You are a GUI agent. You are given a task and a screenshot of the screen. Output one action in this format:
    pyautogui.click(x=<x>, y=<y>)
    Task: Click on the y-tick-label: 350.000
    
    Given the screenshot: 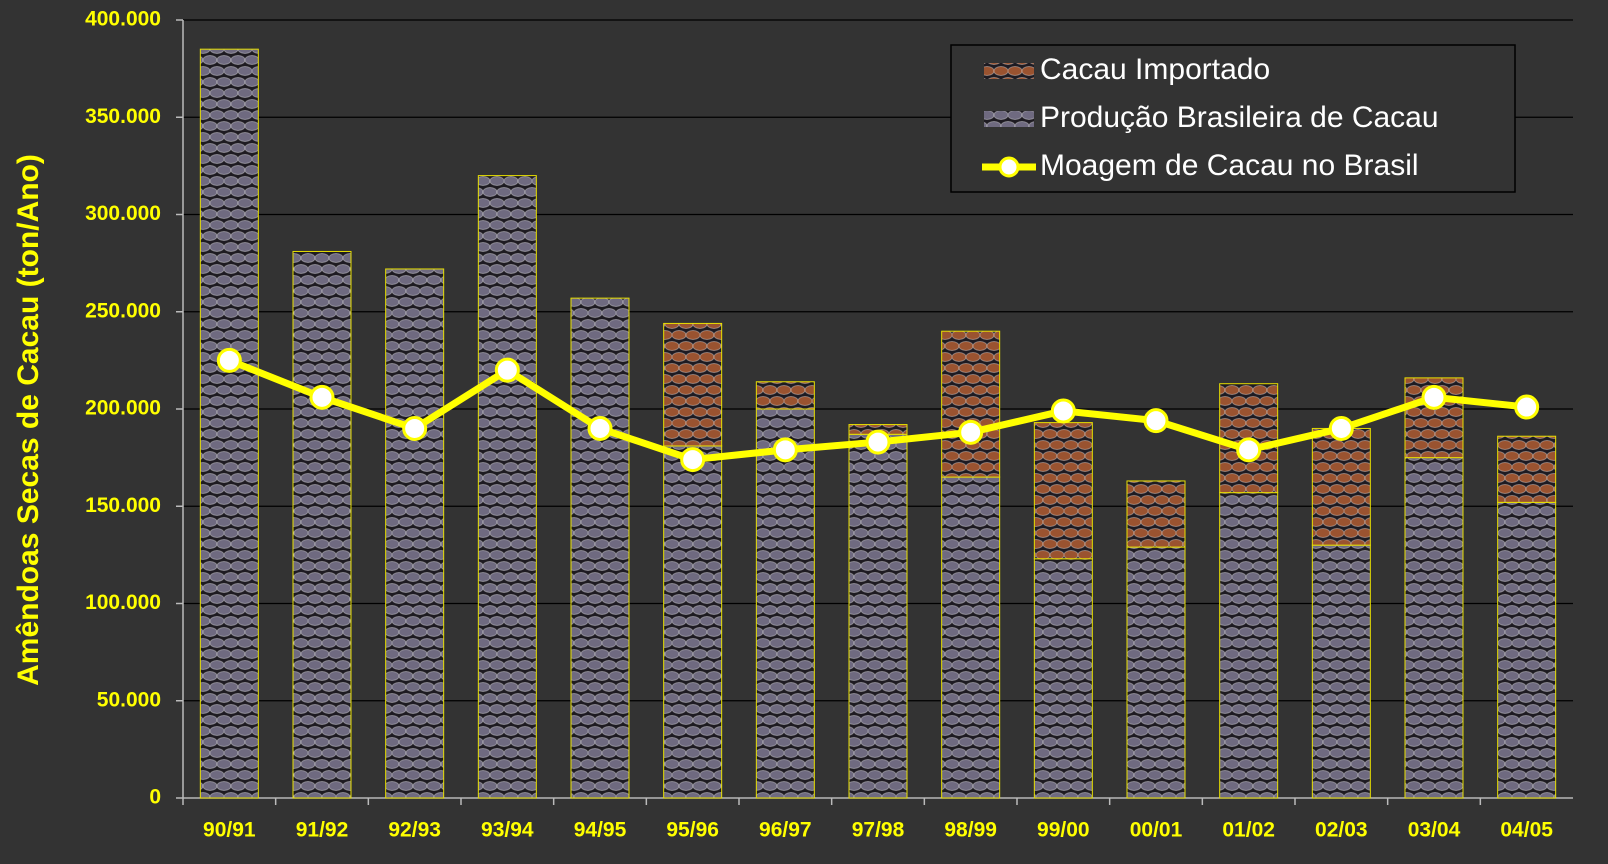 What is the action you would take?
    pyautogui.click(x=123, y=116)
    